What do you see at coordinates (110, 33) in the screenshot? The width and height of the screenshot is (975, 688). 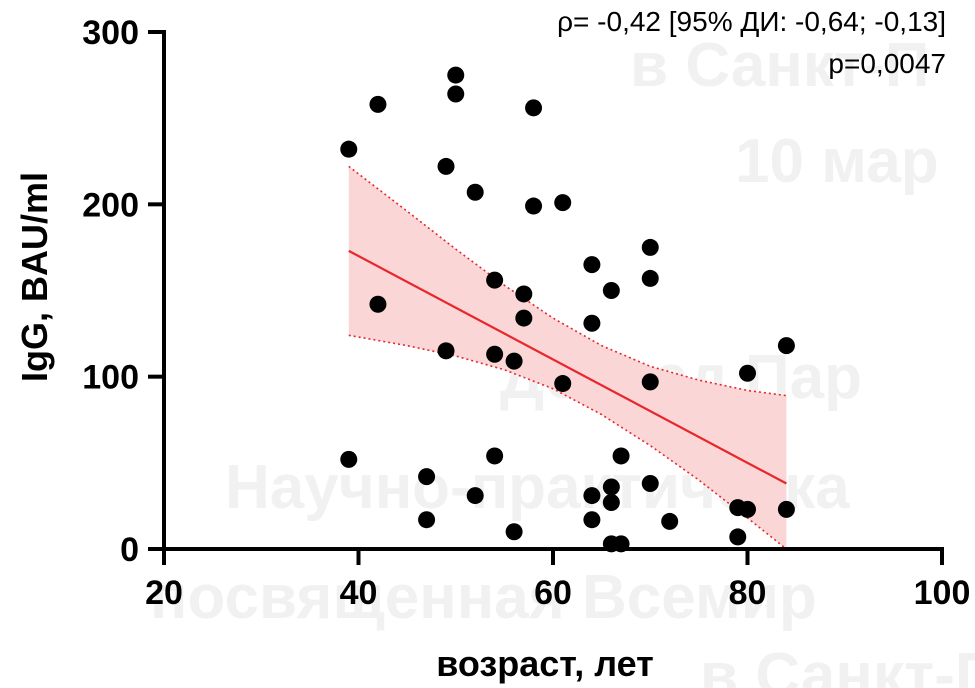 I see `y-tick-label: 300` at bounding box center [110, 33].